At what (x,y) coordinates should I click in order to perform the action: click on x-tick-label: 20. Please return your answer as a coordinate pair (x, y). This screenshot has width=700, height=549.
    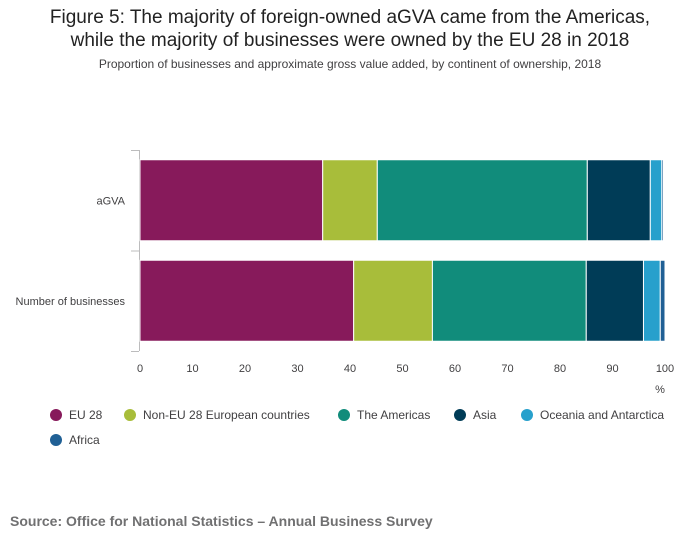
    Looking at the image, I should click on (245, 369).